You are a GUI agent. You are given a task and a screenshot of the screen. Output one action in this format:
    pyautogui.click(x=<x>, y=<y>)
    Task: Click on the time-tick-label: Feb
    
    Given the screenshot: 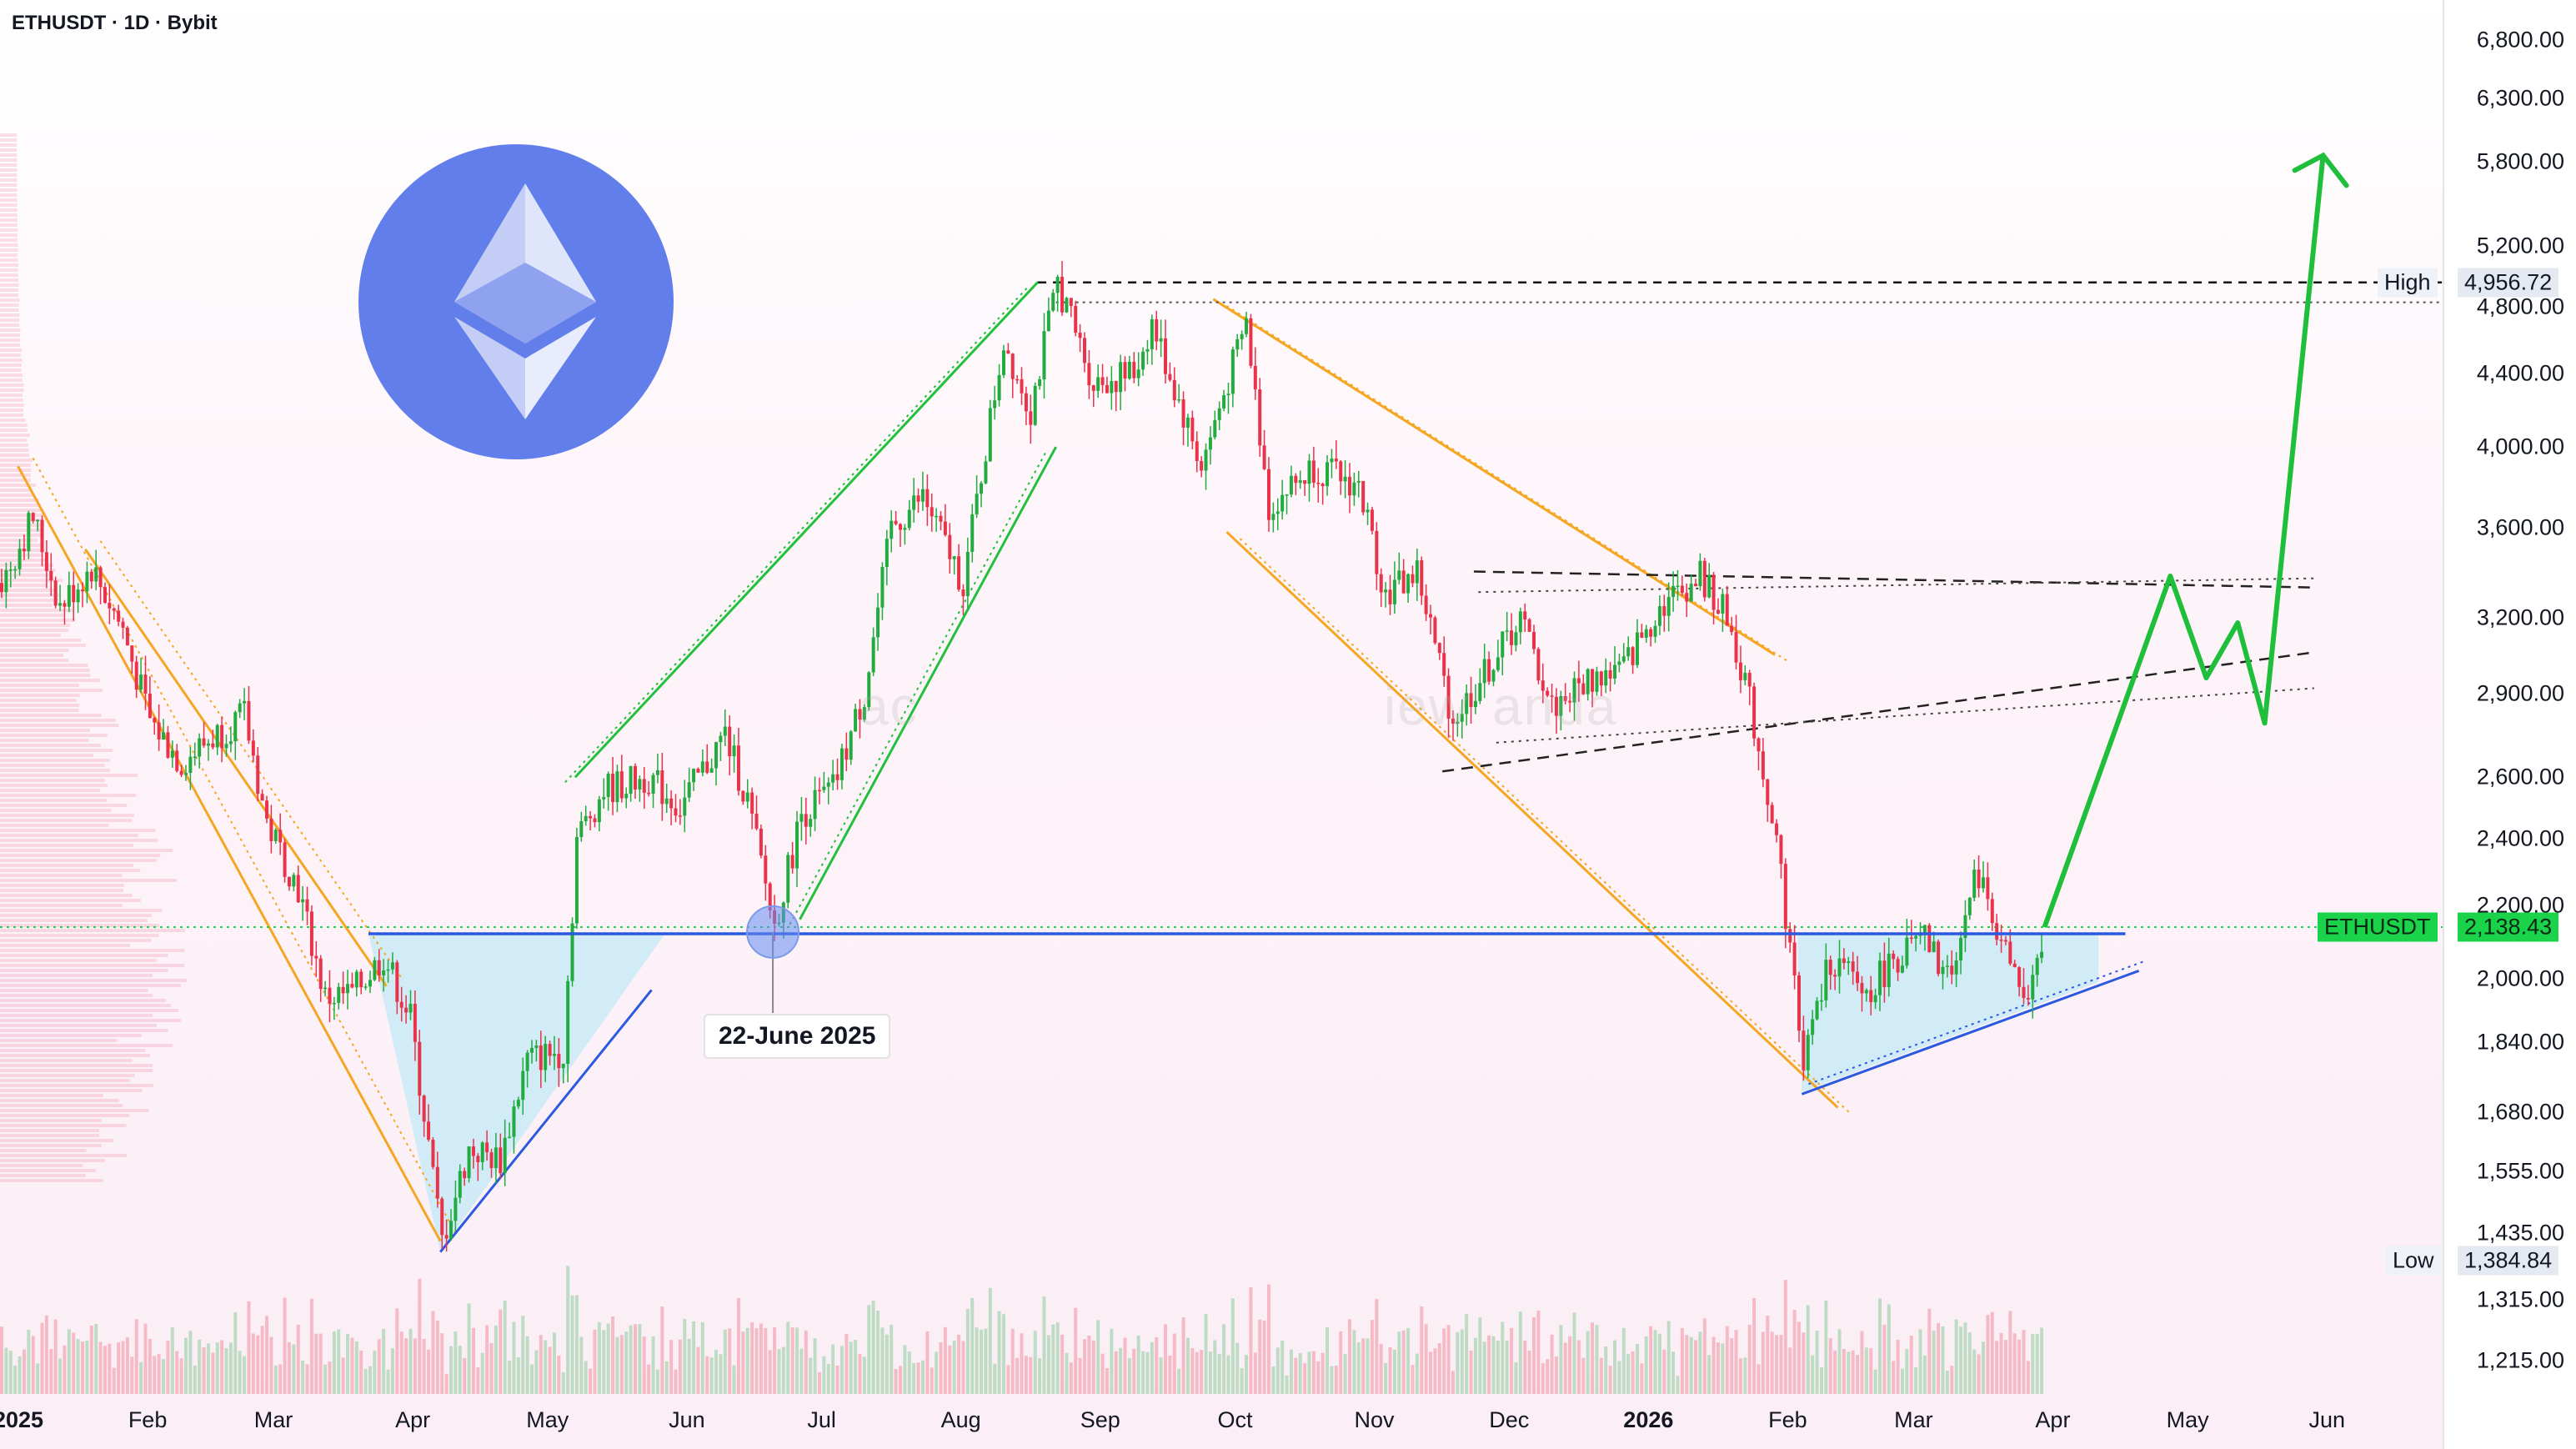 What is the action you would take?
    pyautogui.click(x=148, y=1420)
    